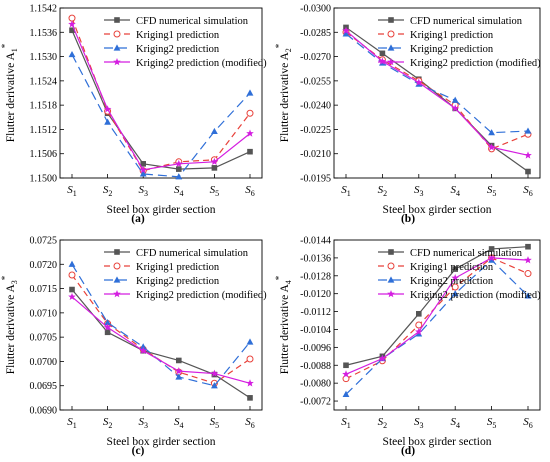  What do you see at coordinates (315, 348) in the screenshot?
I see `y-tick-label: -0.0096` at bounding box center [315, 348].